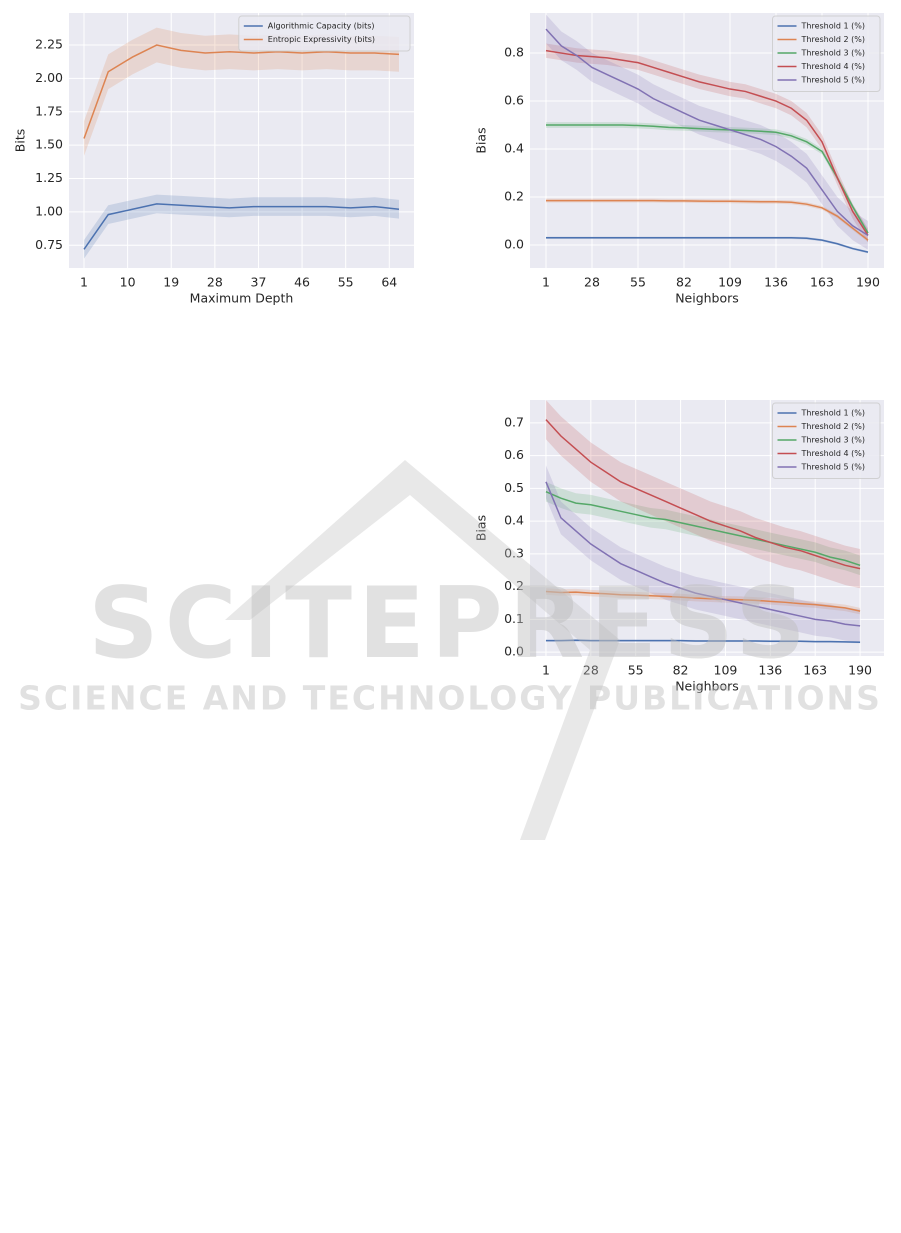 The width and height of the screenshot is (901, 1233). What do you see at coordinates (49, 110) in the screenshot?
I see `y-tick-label: 1.75` at bounding box center [49, 110].